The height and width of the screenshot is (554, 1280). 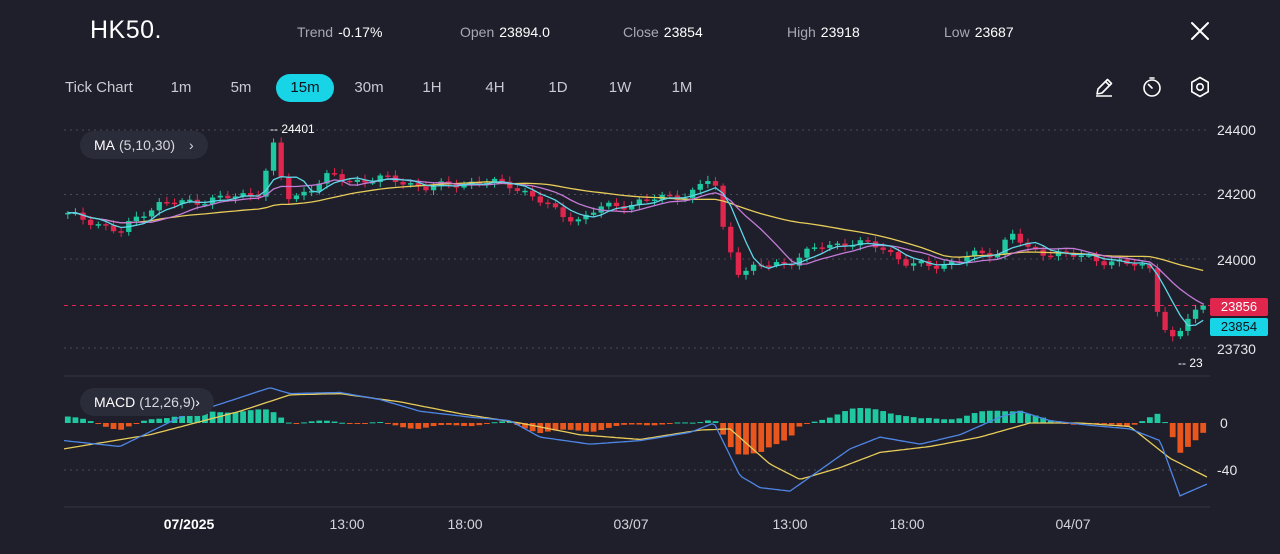 What do you see at coordinates (620, 87) in the screenshot?
I see `timeframe-tab-1w: 1W` at bounding box center [620, 87].